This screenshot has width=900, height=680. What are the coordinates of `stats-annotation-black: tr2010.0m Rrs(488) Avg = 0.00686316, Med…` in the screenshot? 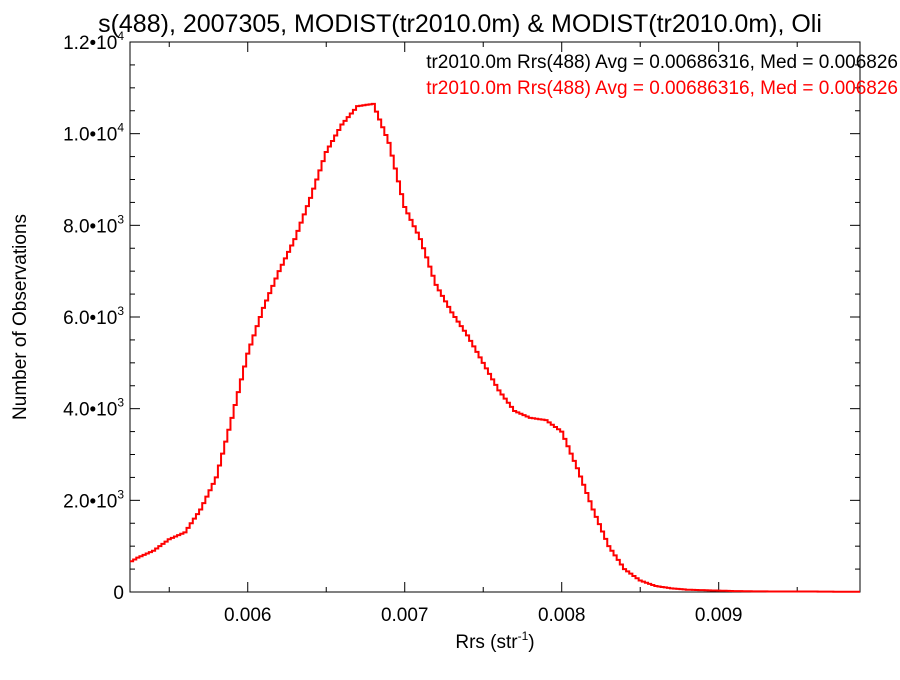 It's located at (662, 62).